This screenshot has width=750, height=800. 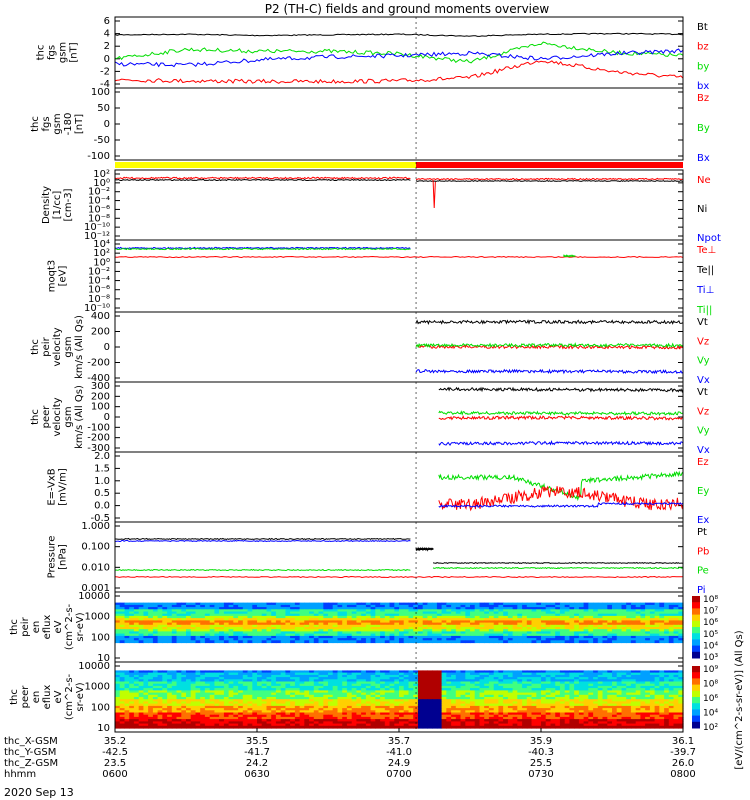 What do you see at coordinates (99, 192) in the screenshot?
I see `ytick-label: 10⁻²` at bounding box center [99, 192].